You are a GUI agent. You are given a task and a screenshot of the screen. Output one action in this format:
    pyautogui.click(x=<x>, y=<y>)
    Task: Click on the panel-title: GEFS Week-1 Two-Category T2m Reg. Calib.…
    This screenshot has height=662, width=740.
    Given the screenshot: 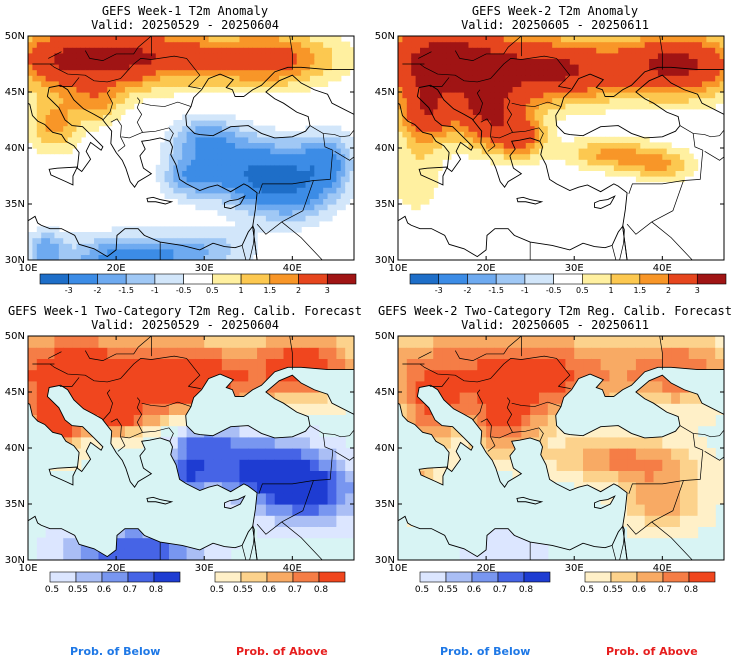 What is the action you would take?
    pyautogui.click(x=184, y=311)
    